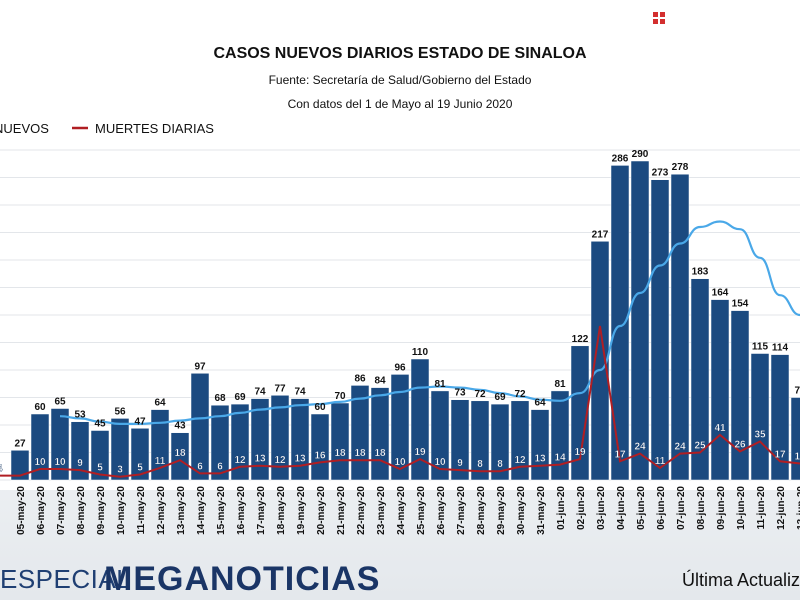  Describe the element at coordinates (241, 510) in the screenshot. I see `x-tick-label: 16-may-20` at that location.